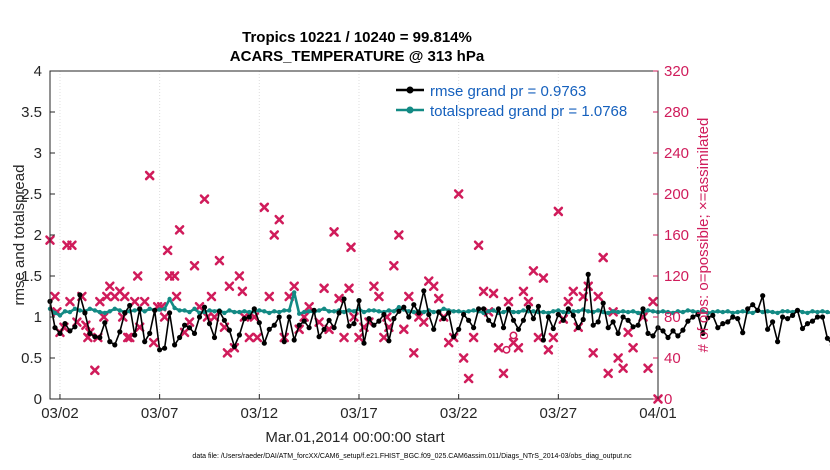 This screenshot has height=470, width=830. Describe the element at coordinates (31, 358) in the screenshot. I see `y-tick-label: 0.5` at that location.